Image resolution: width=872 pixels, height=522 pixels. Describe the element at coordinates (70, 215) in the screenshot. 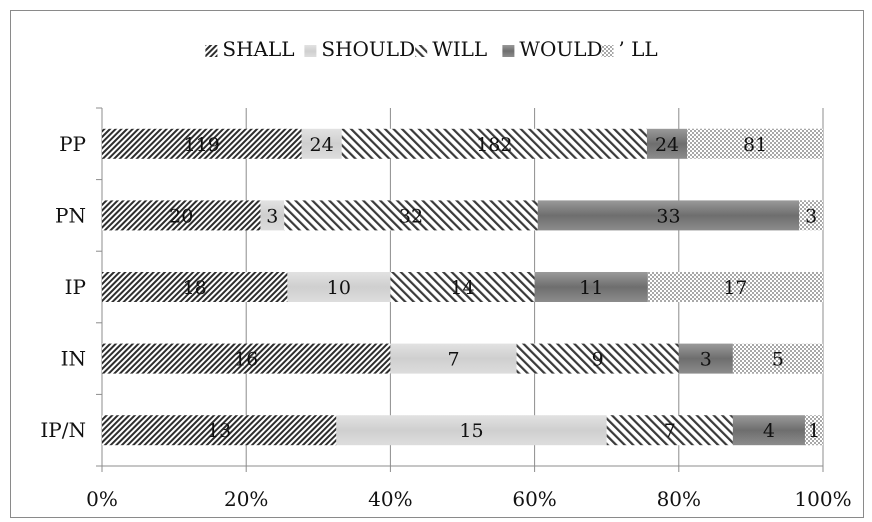

I see `category-label: PN` at that location.